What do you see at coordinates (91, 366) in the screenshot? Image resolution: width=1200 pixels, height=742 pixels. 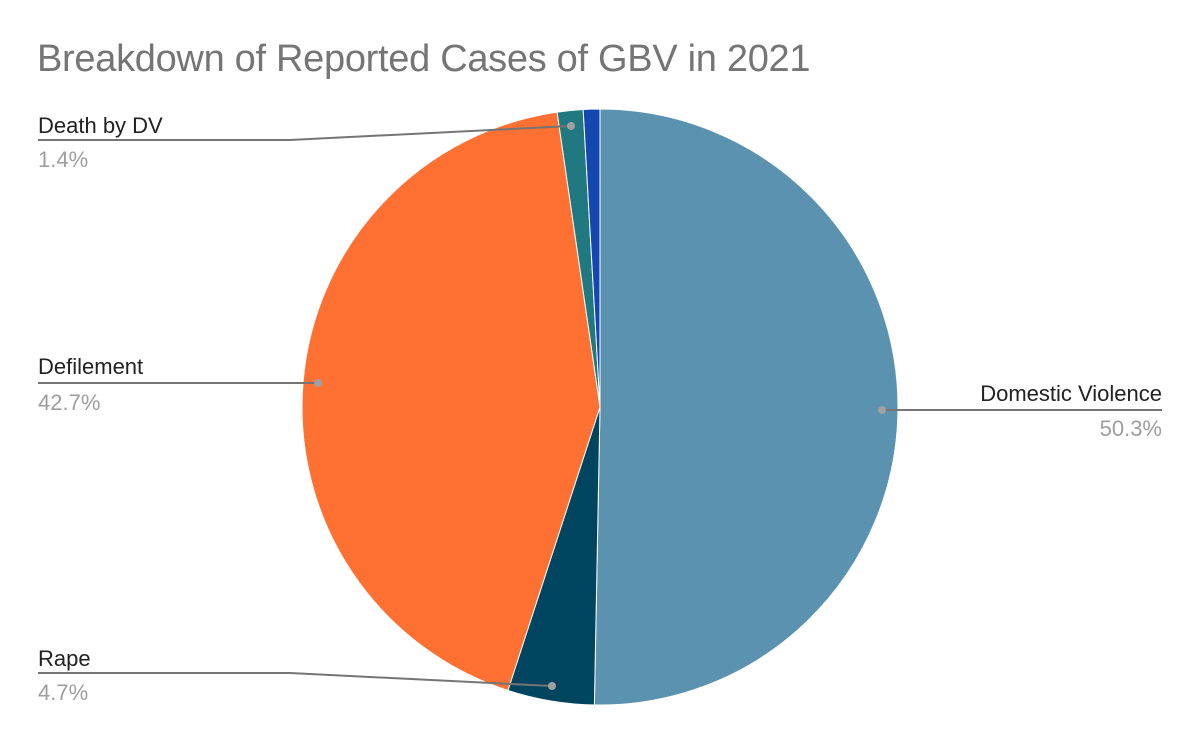 I see `label-defilement: Defilement` at bounding box center [91, 366].